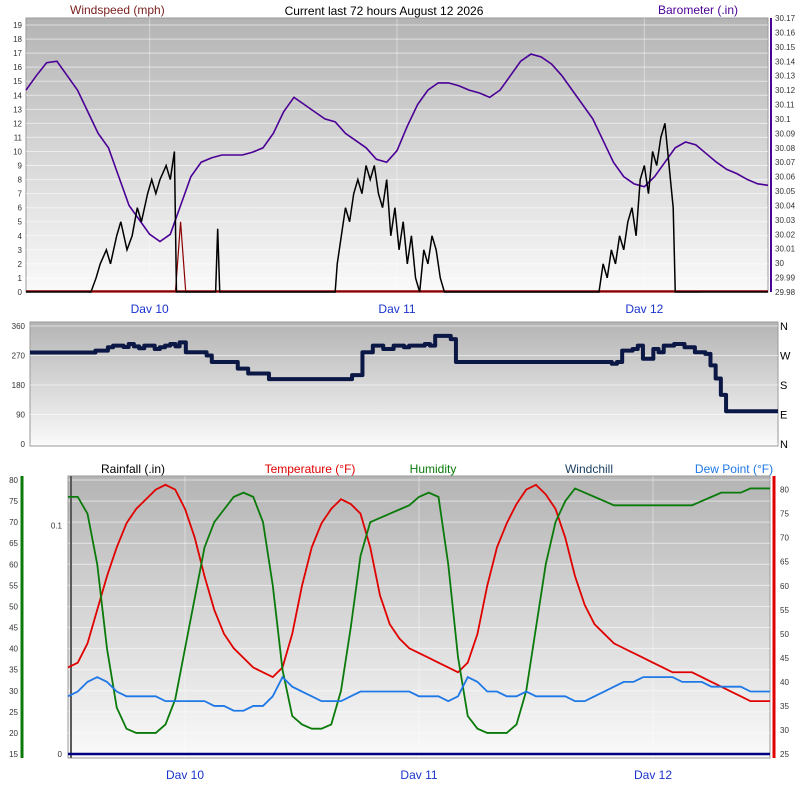 The image size is (800, 799). I want to click on tick-label: 12, so click(17, 123).